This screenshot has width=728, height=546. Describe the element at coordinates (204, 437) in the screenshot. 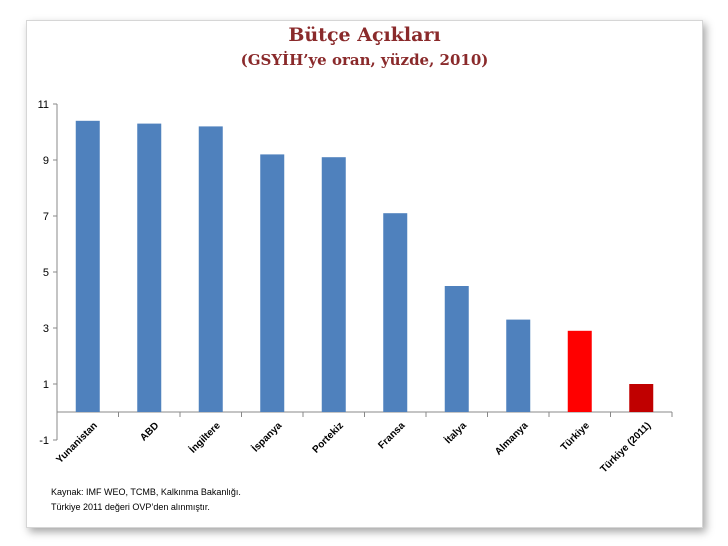

I see `x-tick-label: İngiltere` at that location.